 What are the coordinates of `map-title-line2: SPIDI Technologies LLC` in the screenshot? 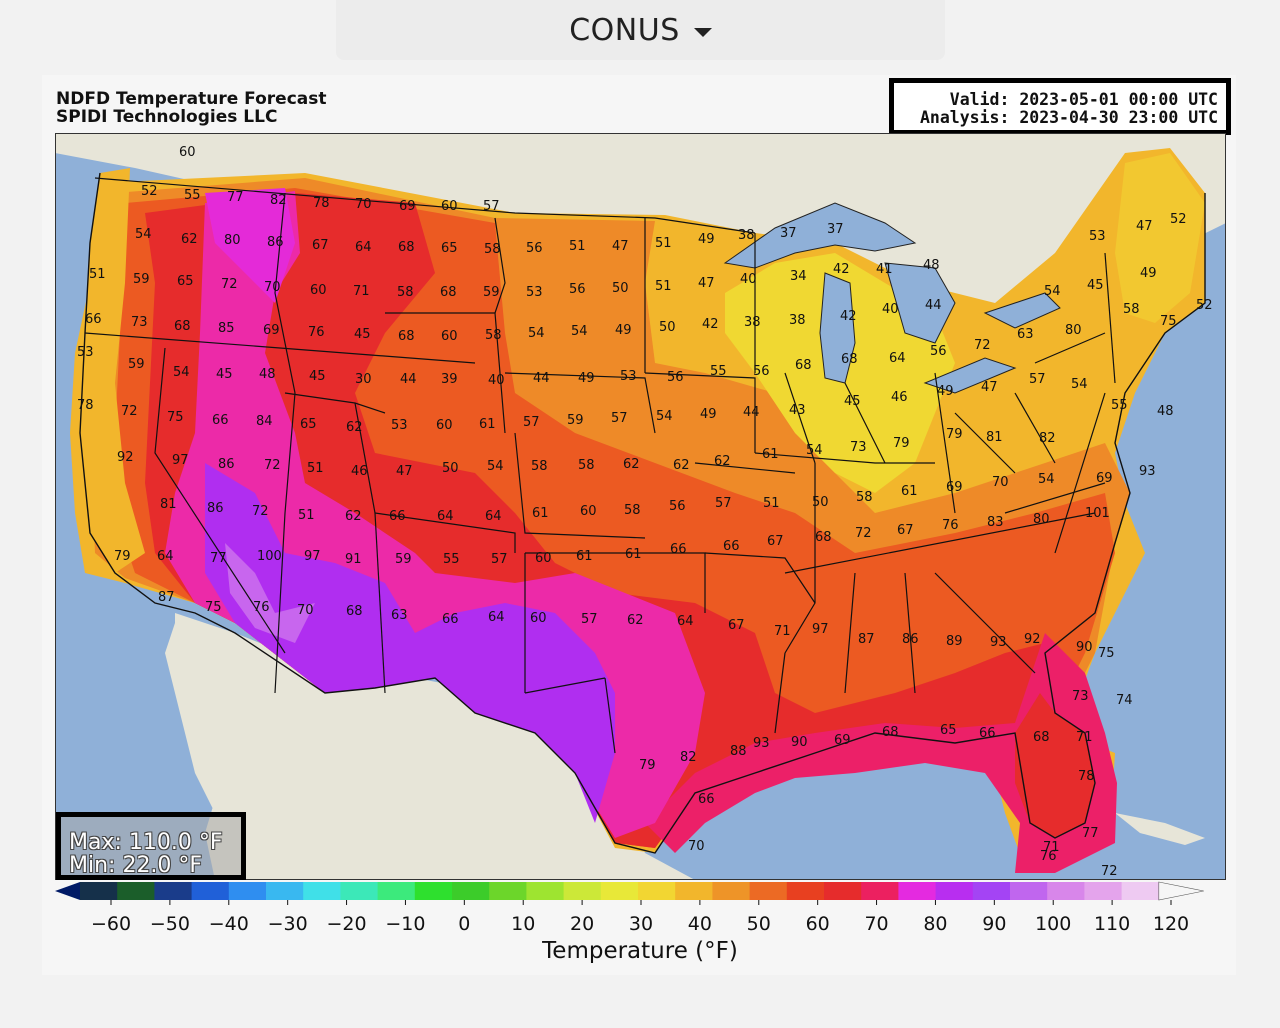 It's located at (167, 117).